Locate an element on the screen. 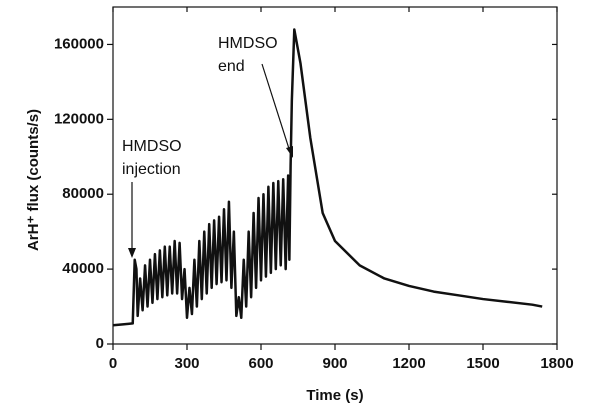  x-tick-label: 1200 is located at coordinates (408, 363).